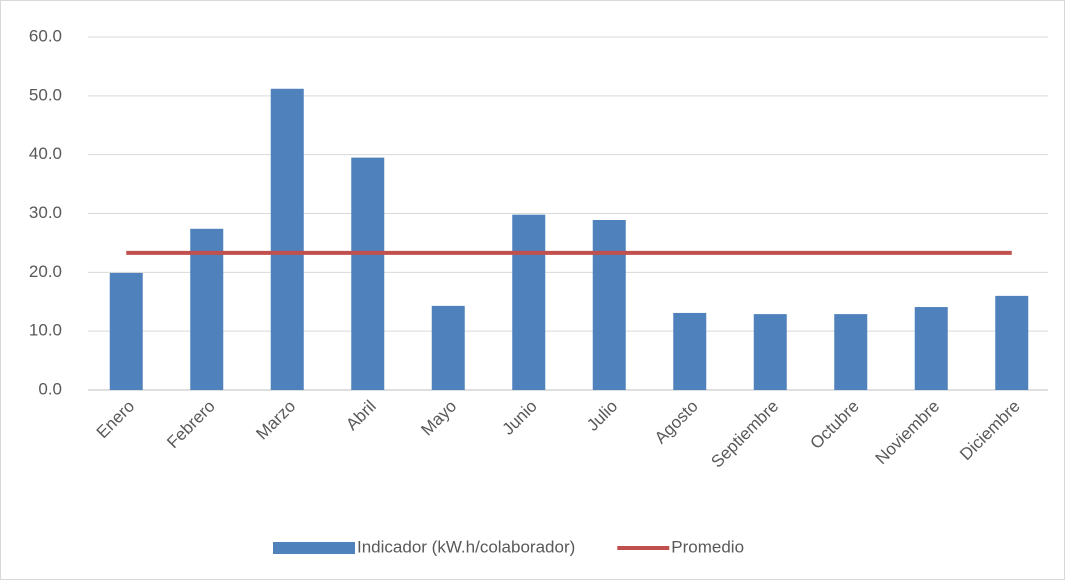 The height and width of the screenshot is (580, 1065). What do you see at coordinates (466, 546) in the screenshot?
I see `legend-label: Indicador (kW.h/colaborador)` at bounding box center [466, 546].